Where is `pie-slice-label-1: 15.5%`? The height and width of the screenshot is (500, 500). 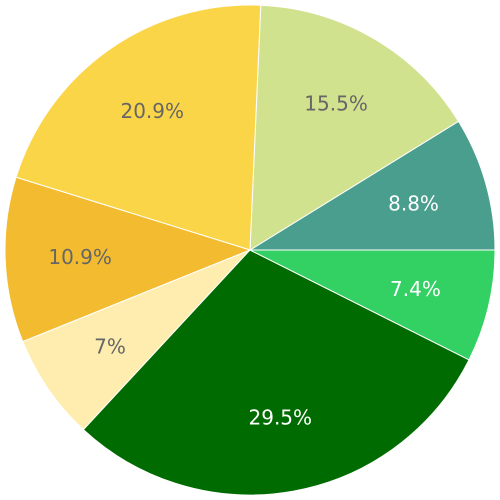 pie-slice-label-1: 15.5% is located at coordinates (336, 103).